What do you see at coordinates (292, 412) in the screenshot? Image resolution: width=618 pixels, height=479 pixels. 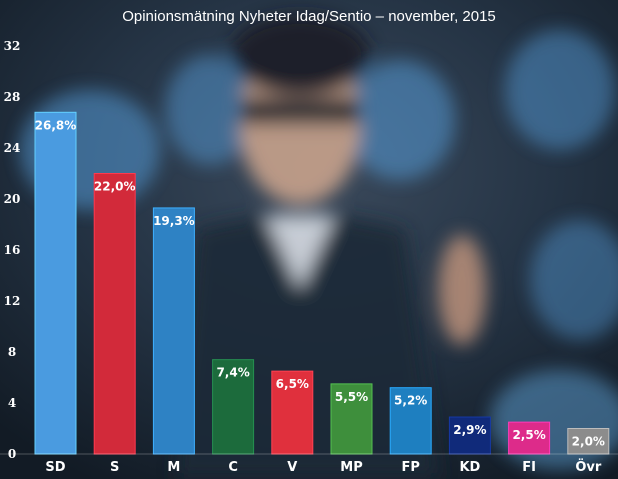 I see `bar-v` at bounding box center [292, 412].